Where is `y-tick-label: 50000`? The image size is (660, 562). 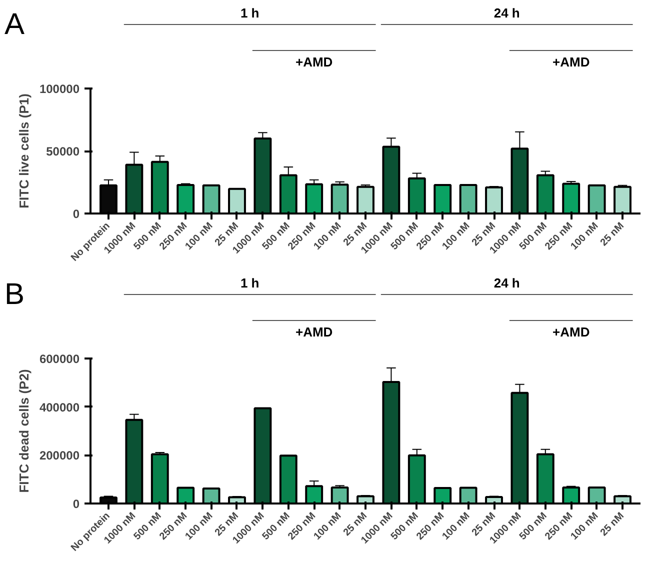 y-tick-label: 50000 is located at coordinates (63, 151).